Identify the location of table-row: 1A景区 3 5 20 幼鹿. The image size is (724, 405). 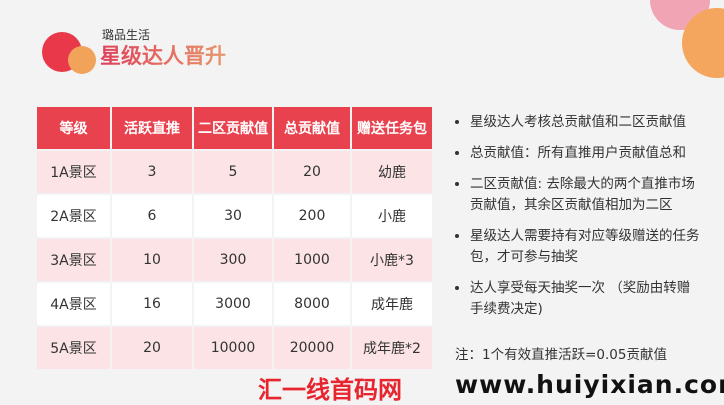
(234, 172).